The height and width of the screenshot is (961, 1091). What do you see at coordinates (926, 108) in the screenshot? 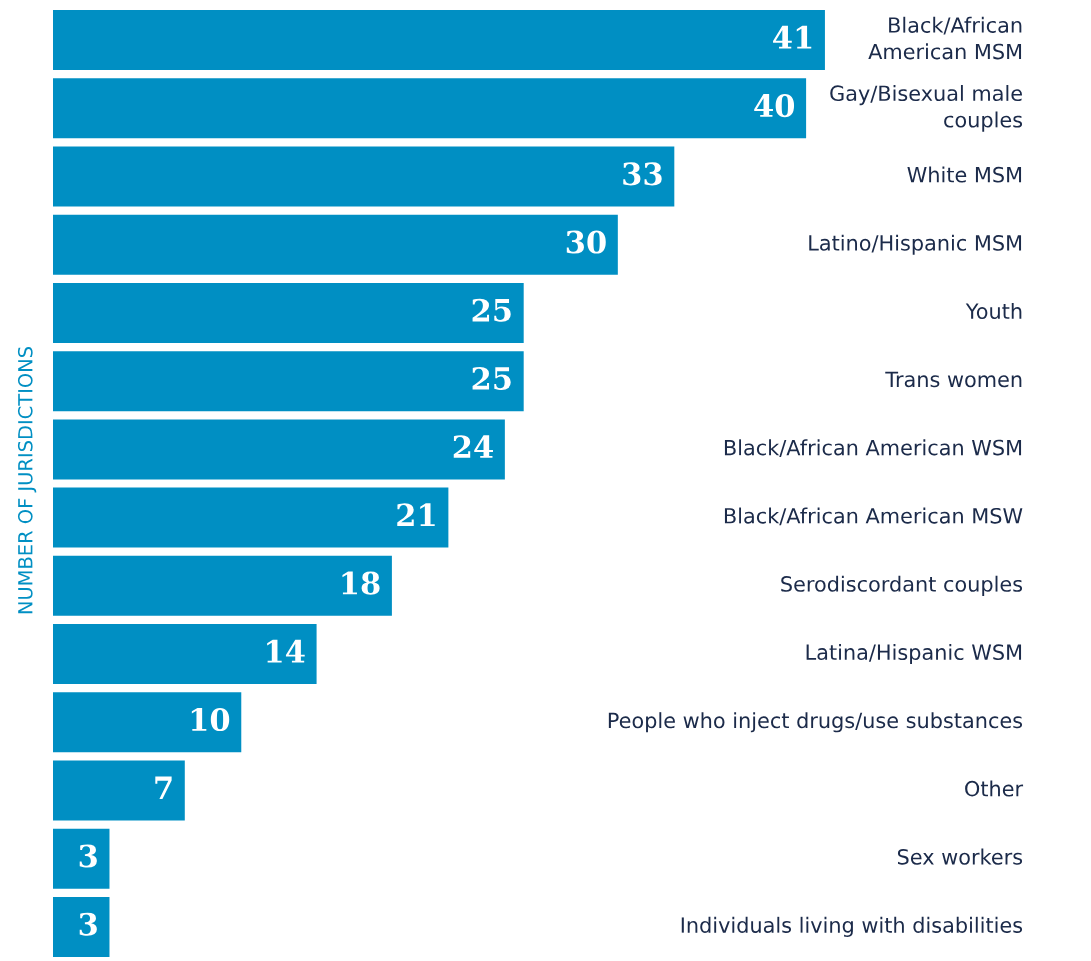
I see `y-tick-label: Gay/Bisexual male couples` at bounding box center [926, 108].